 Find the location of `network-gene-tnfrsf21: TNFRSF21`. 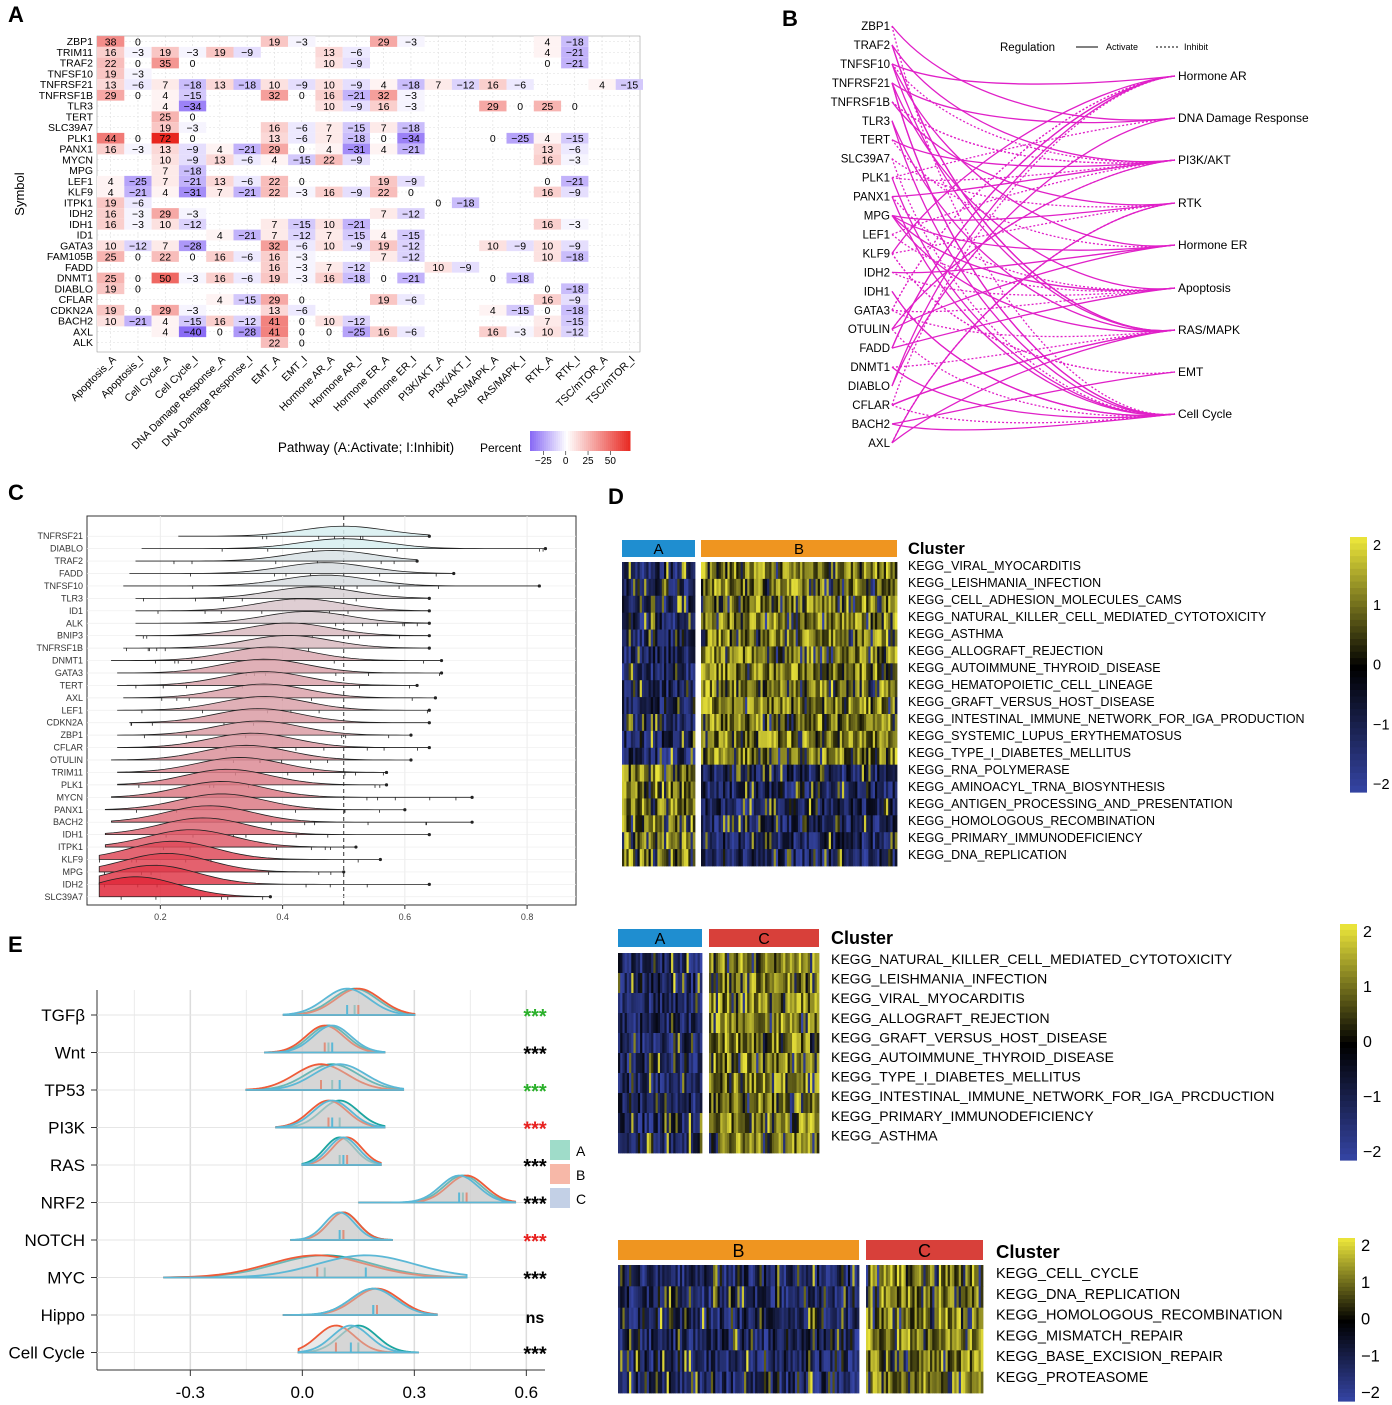

network-gene-tnfrsf21: TNFRSF21 is located at coordinates (861, 84).